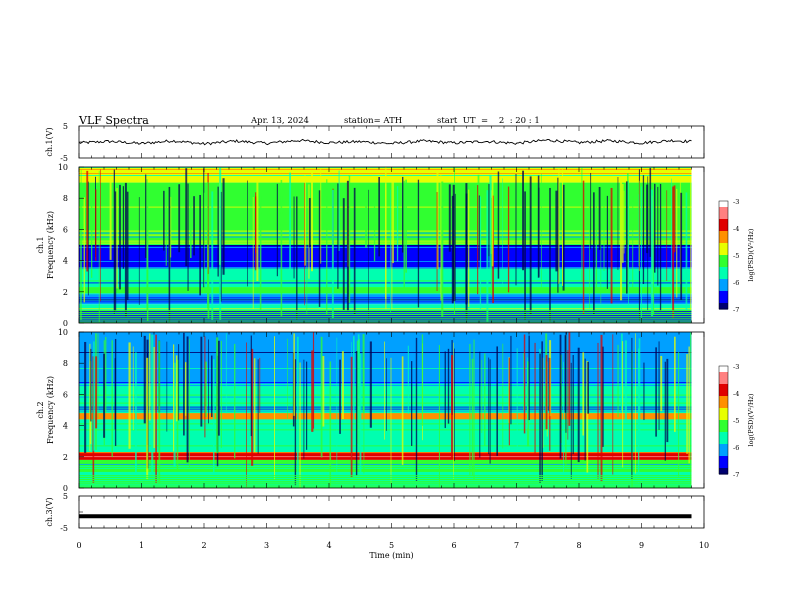  I want to click on colorbar-tick-label: -7, so click(736, 475).